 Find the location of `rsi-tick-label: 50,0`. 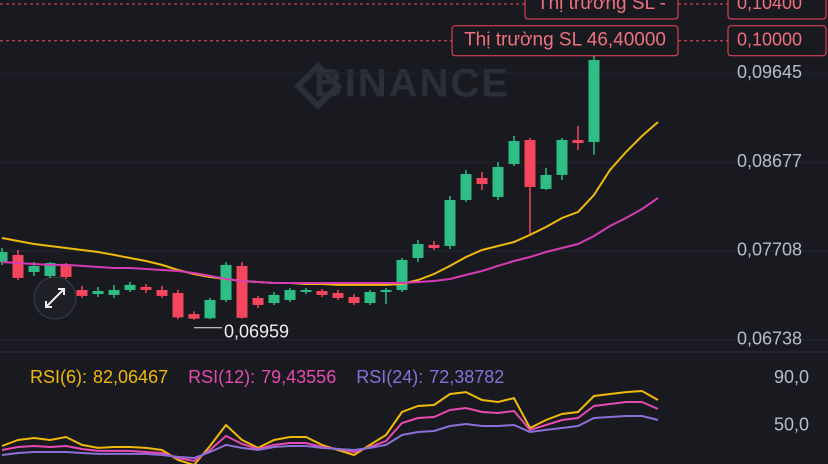

rsi-tick-label: 50,0 is located at coordinates (791, 425).